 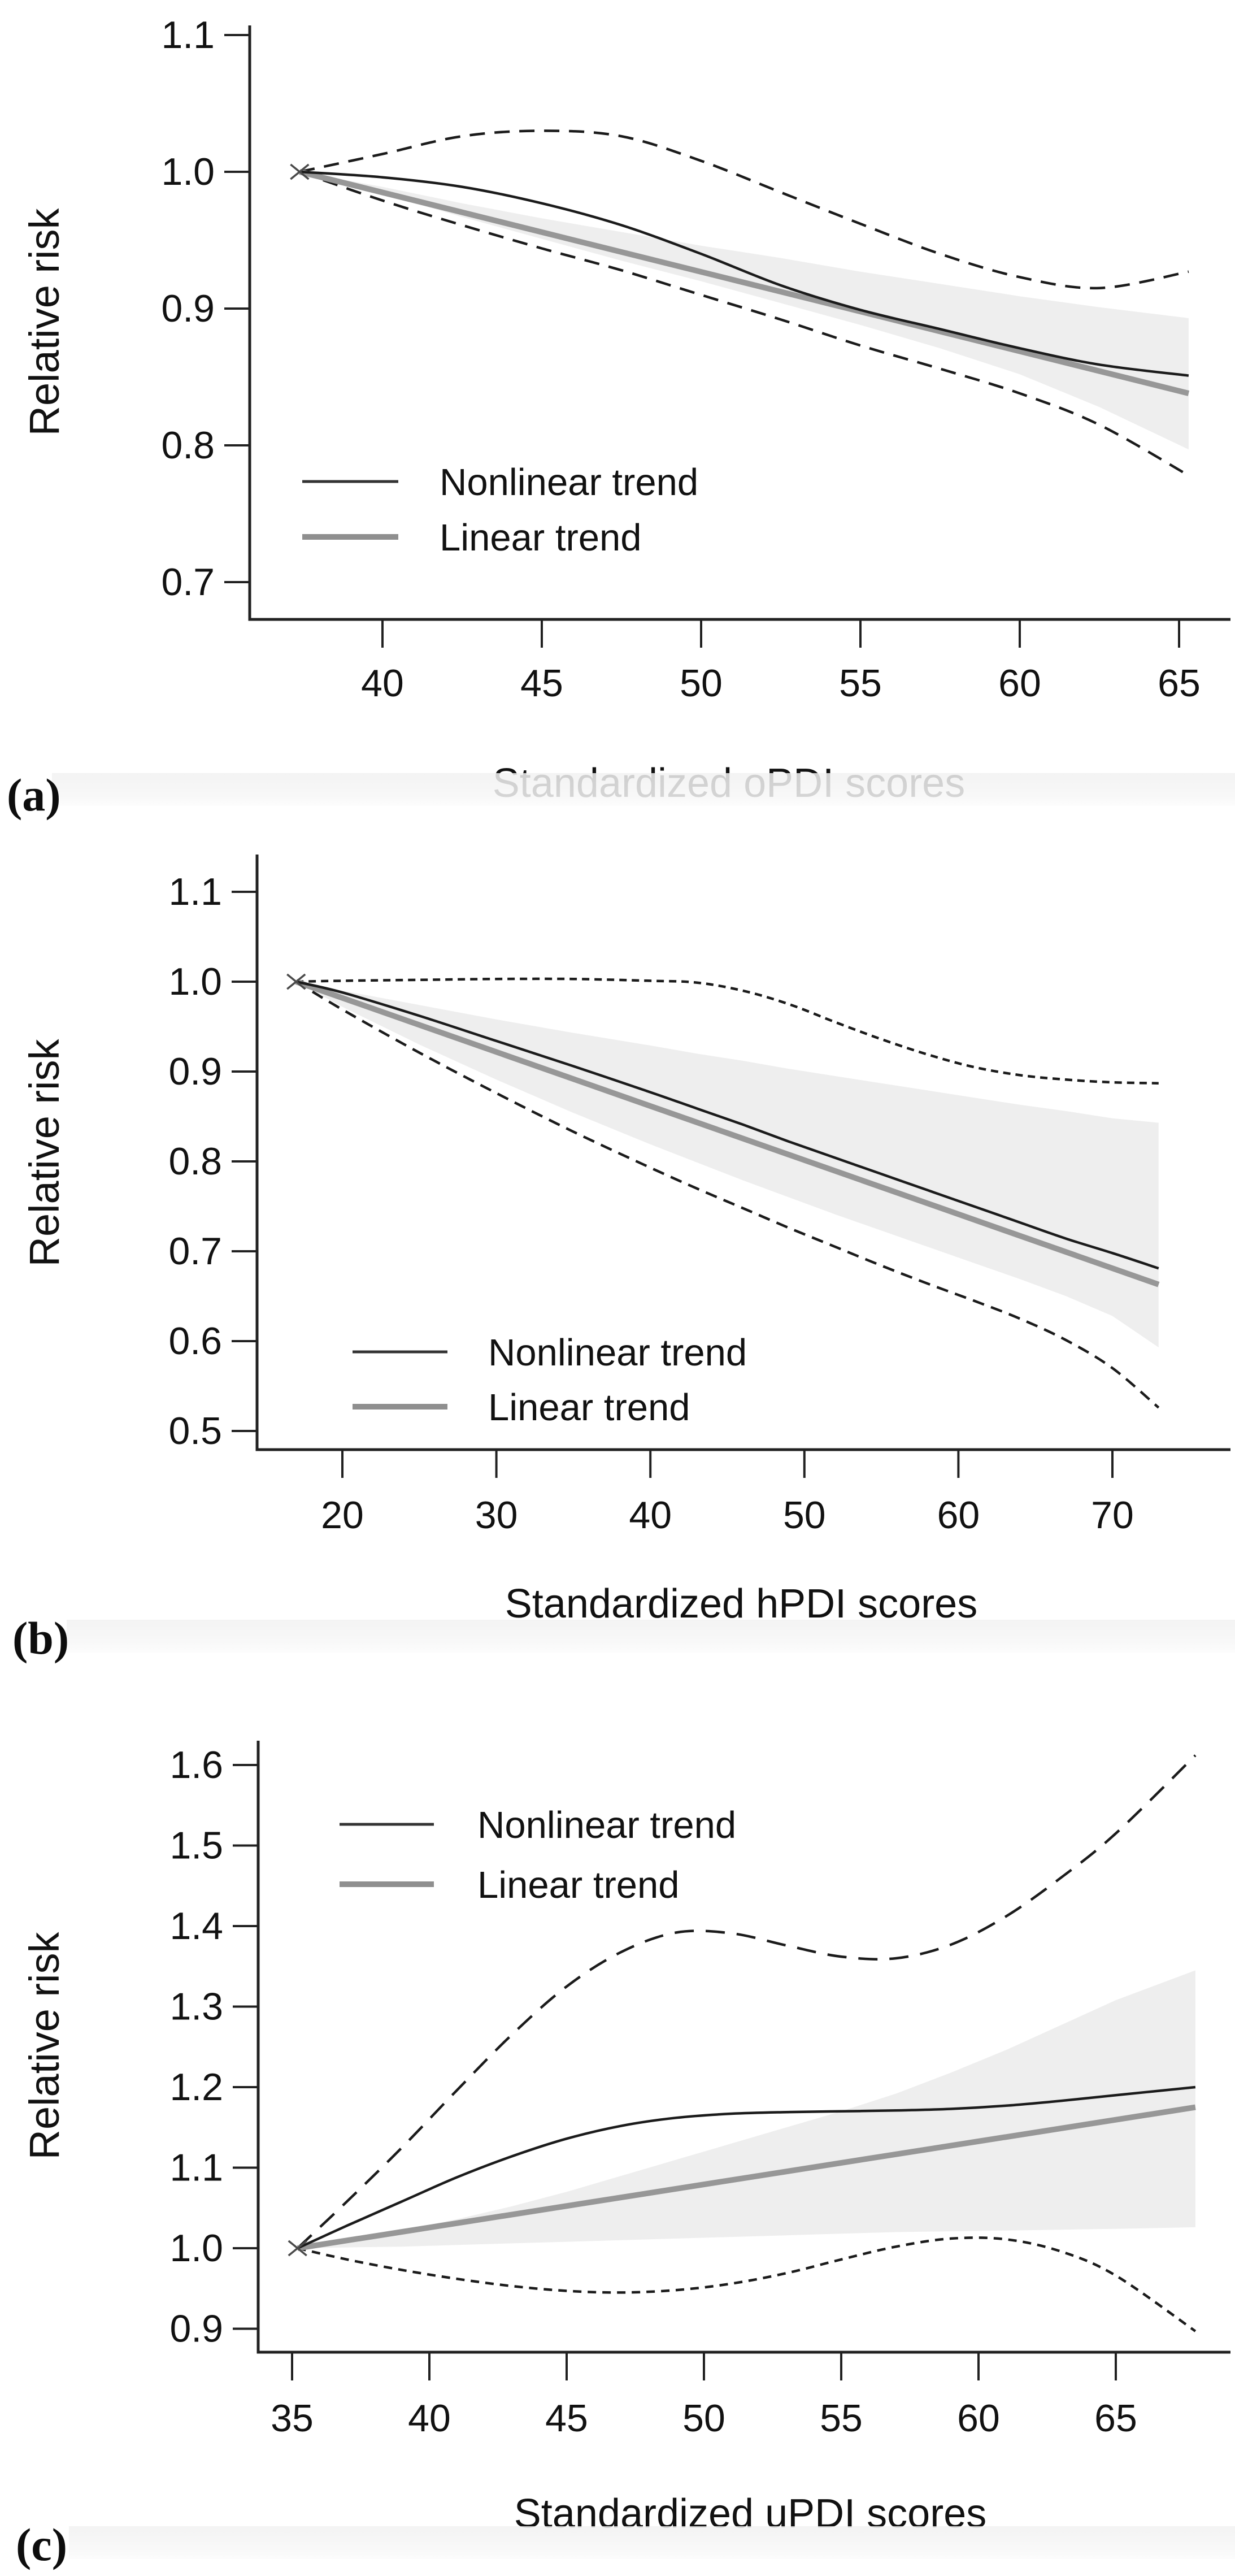 What do you see at coordinates (40, 1638) in the screenshot?
I see `panel-label-b: (b)` at bounding box center [40, 1638].